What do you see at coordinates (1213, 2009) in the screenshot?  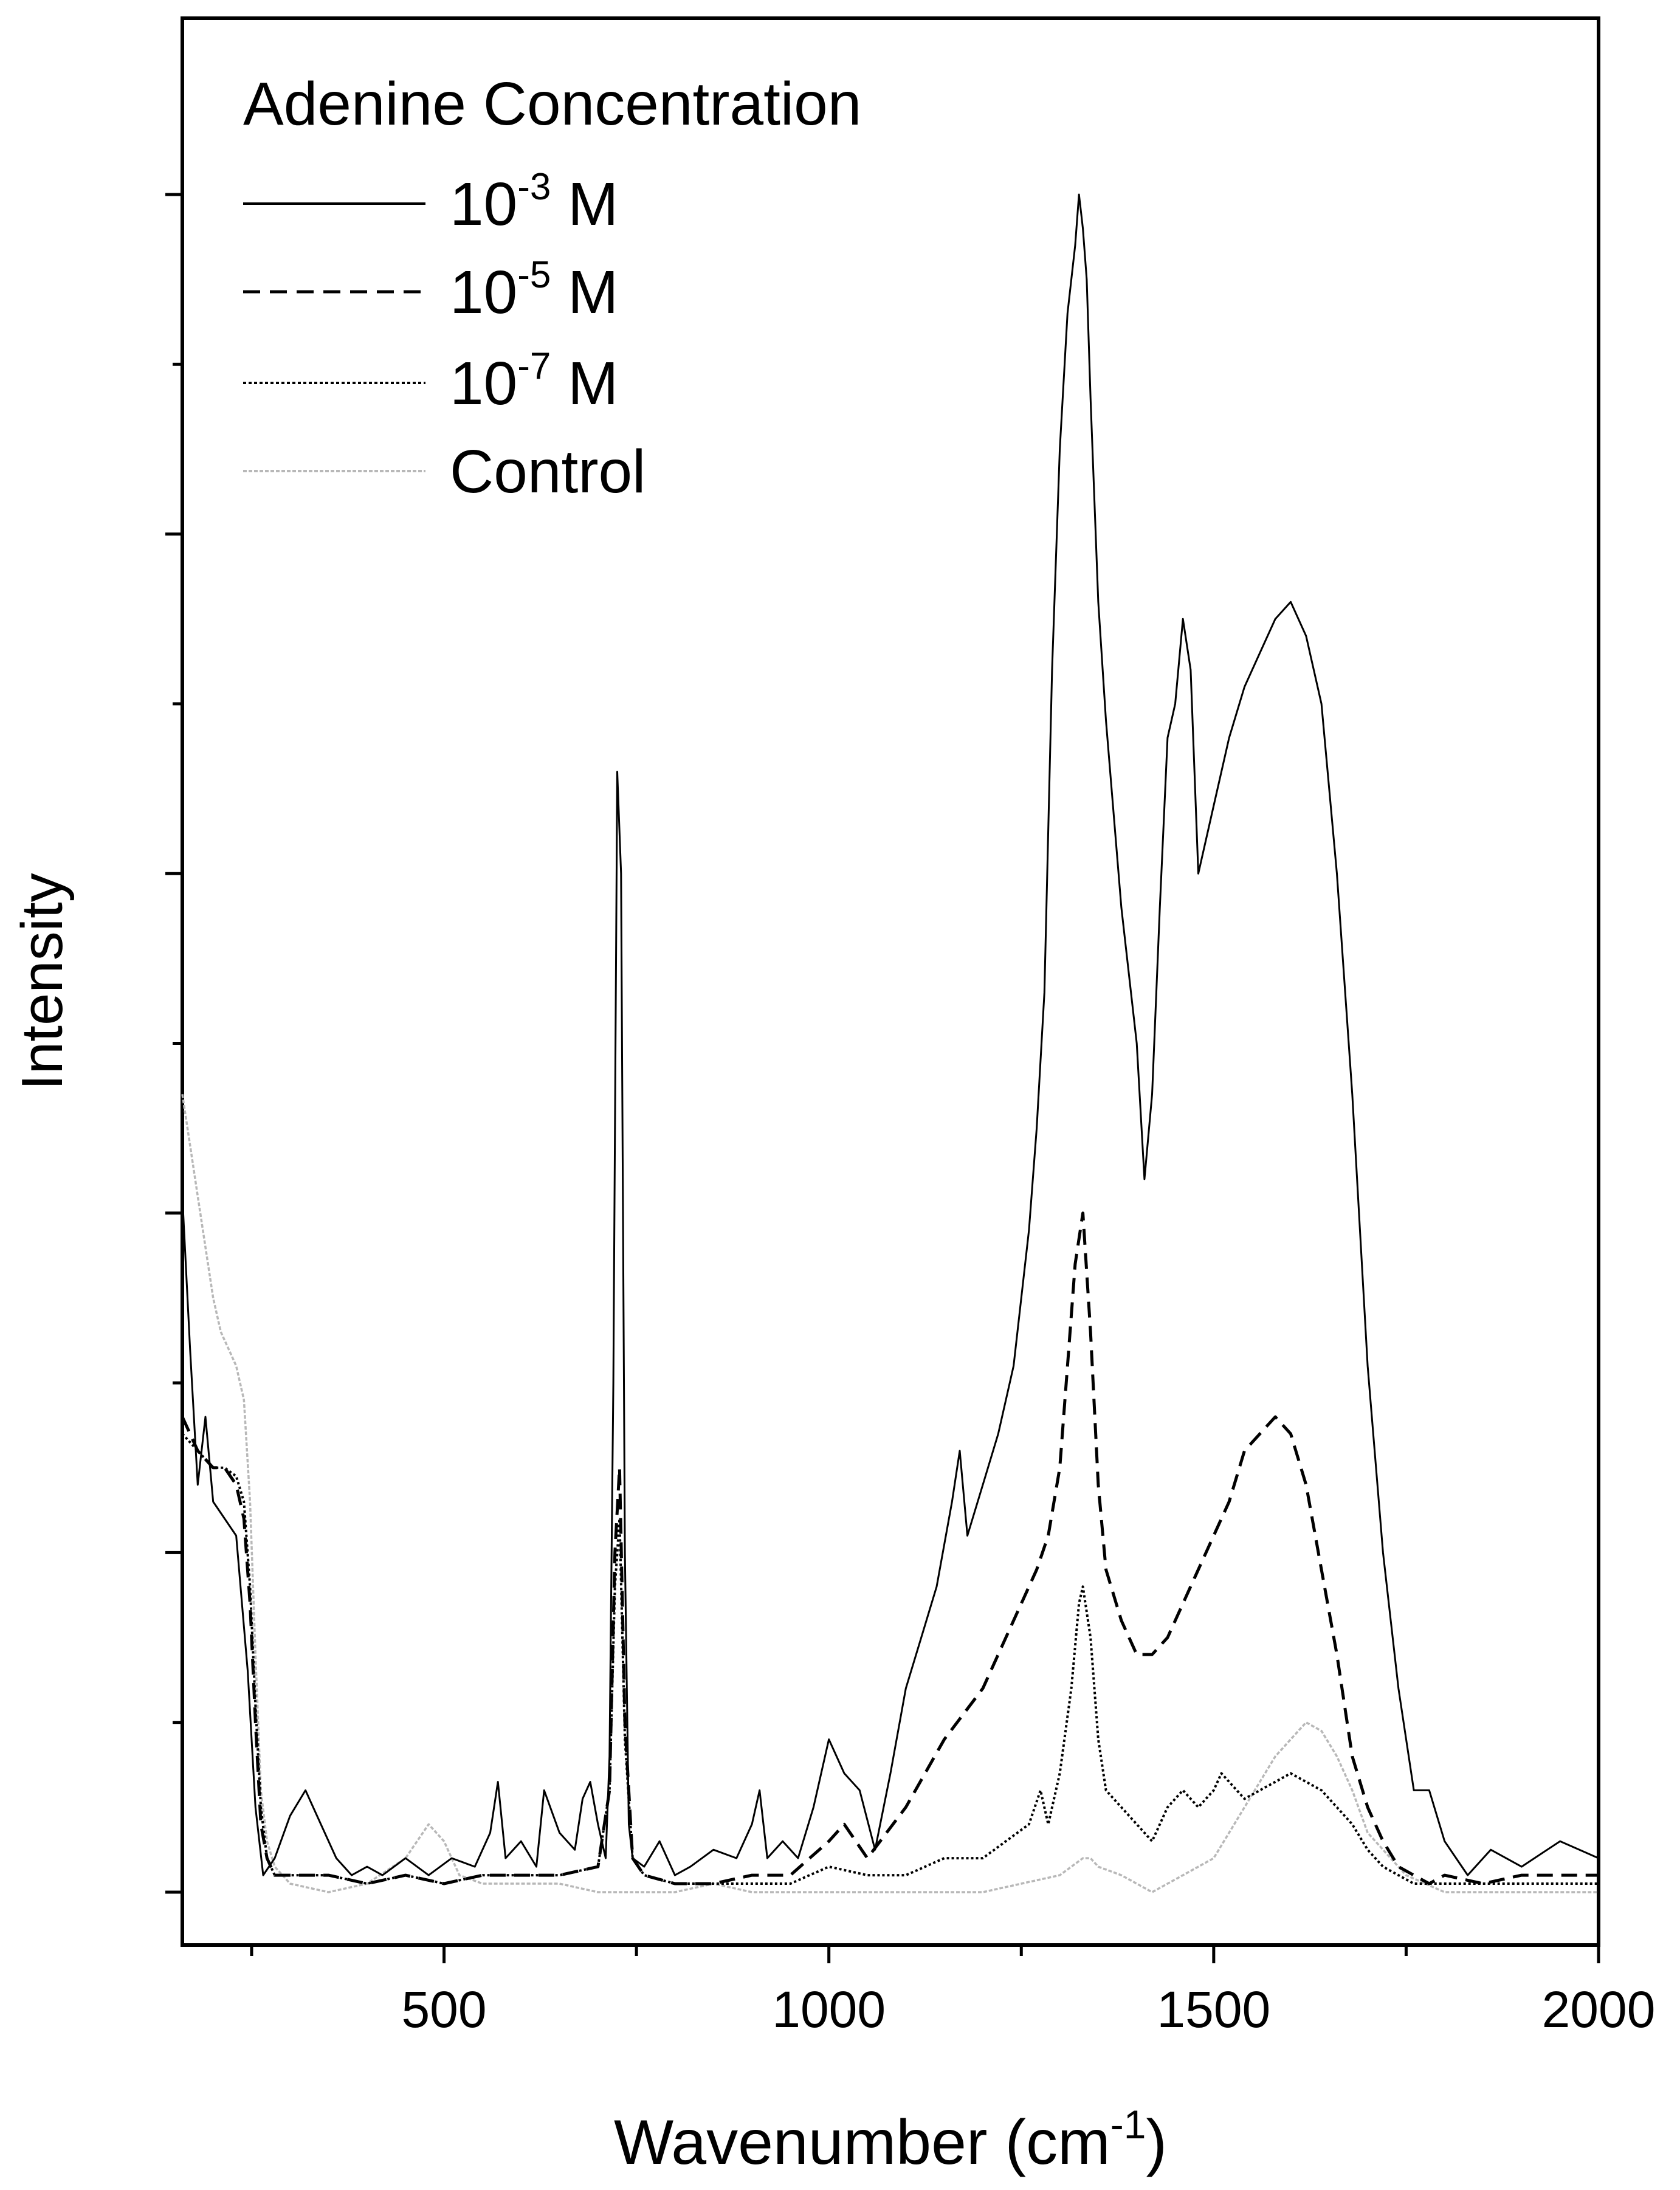 I see `x-tick-label: 1500` at bounding box center [1213, 2009].